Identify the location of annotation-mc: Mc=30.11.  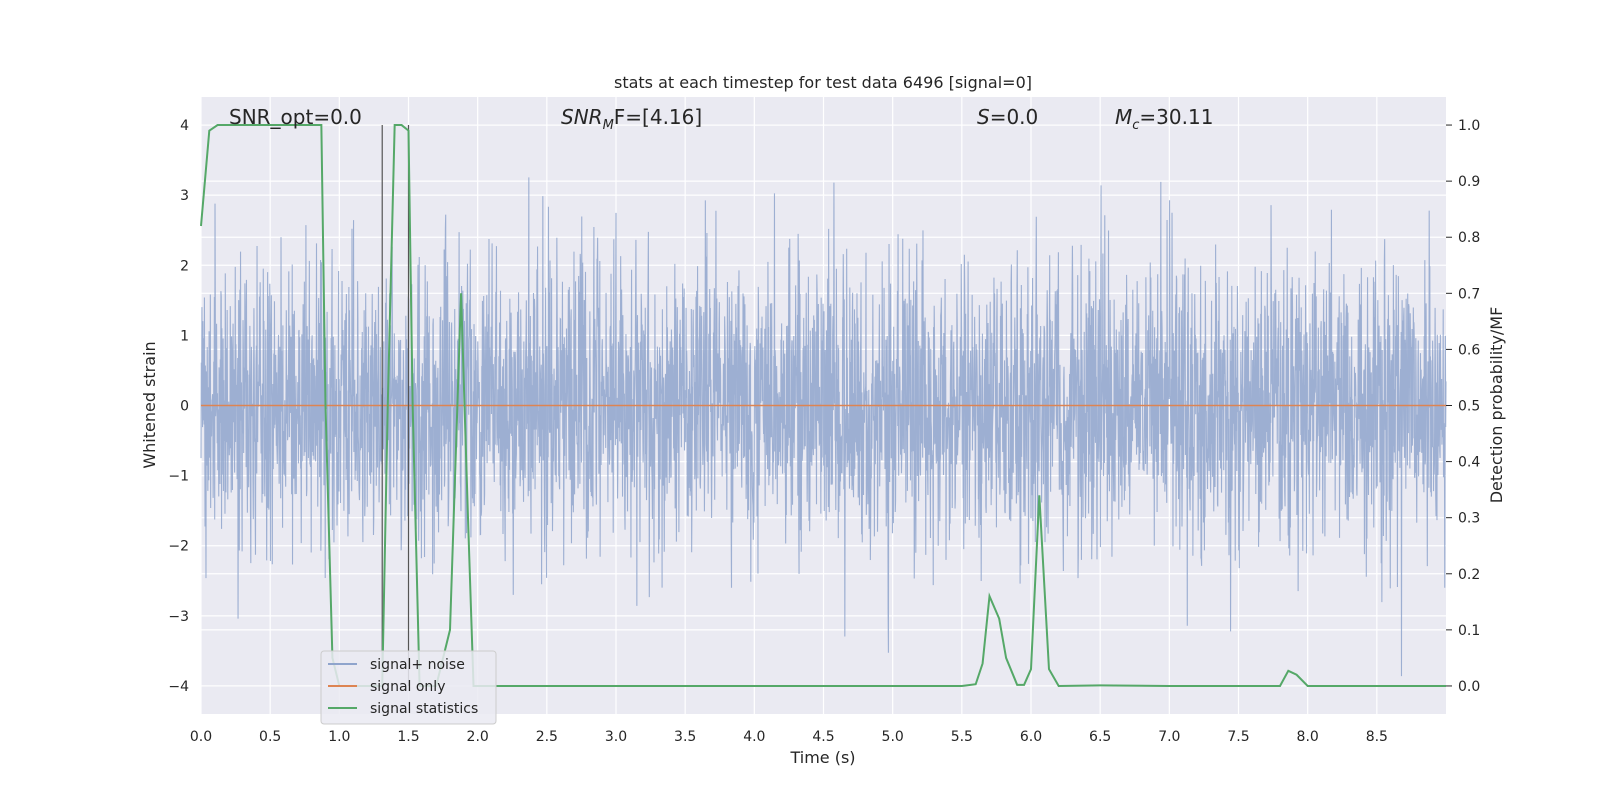
(1164, 119).